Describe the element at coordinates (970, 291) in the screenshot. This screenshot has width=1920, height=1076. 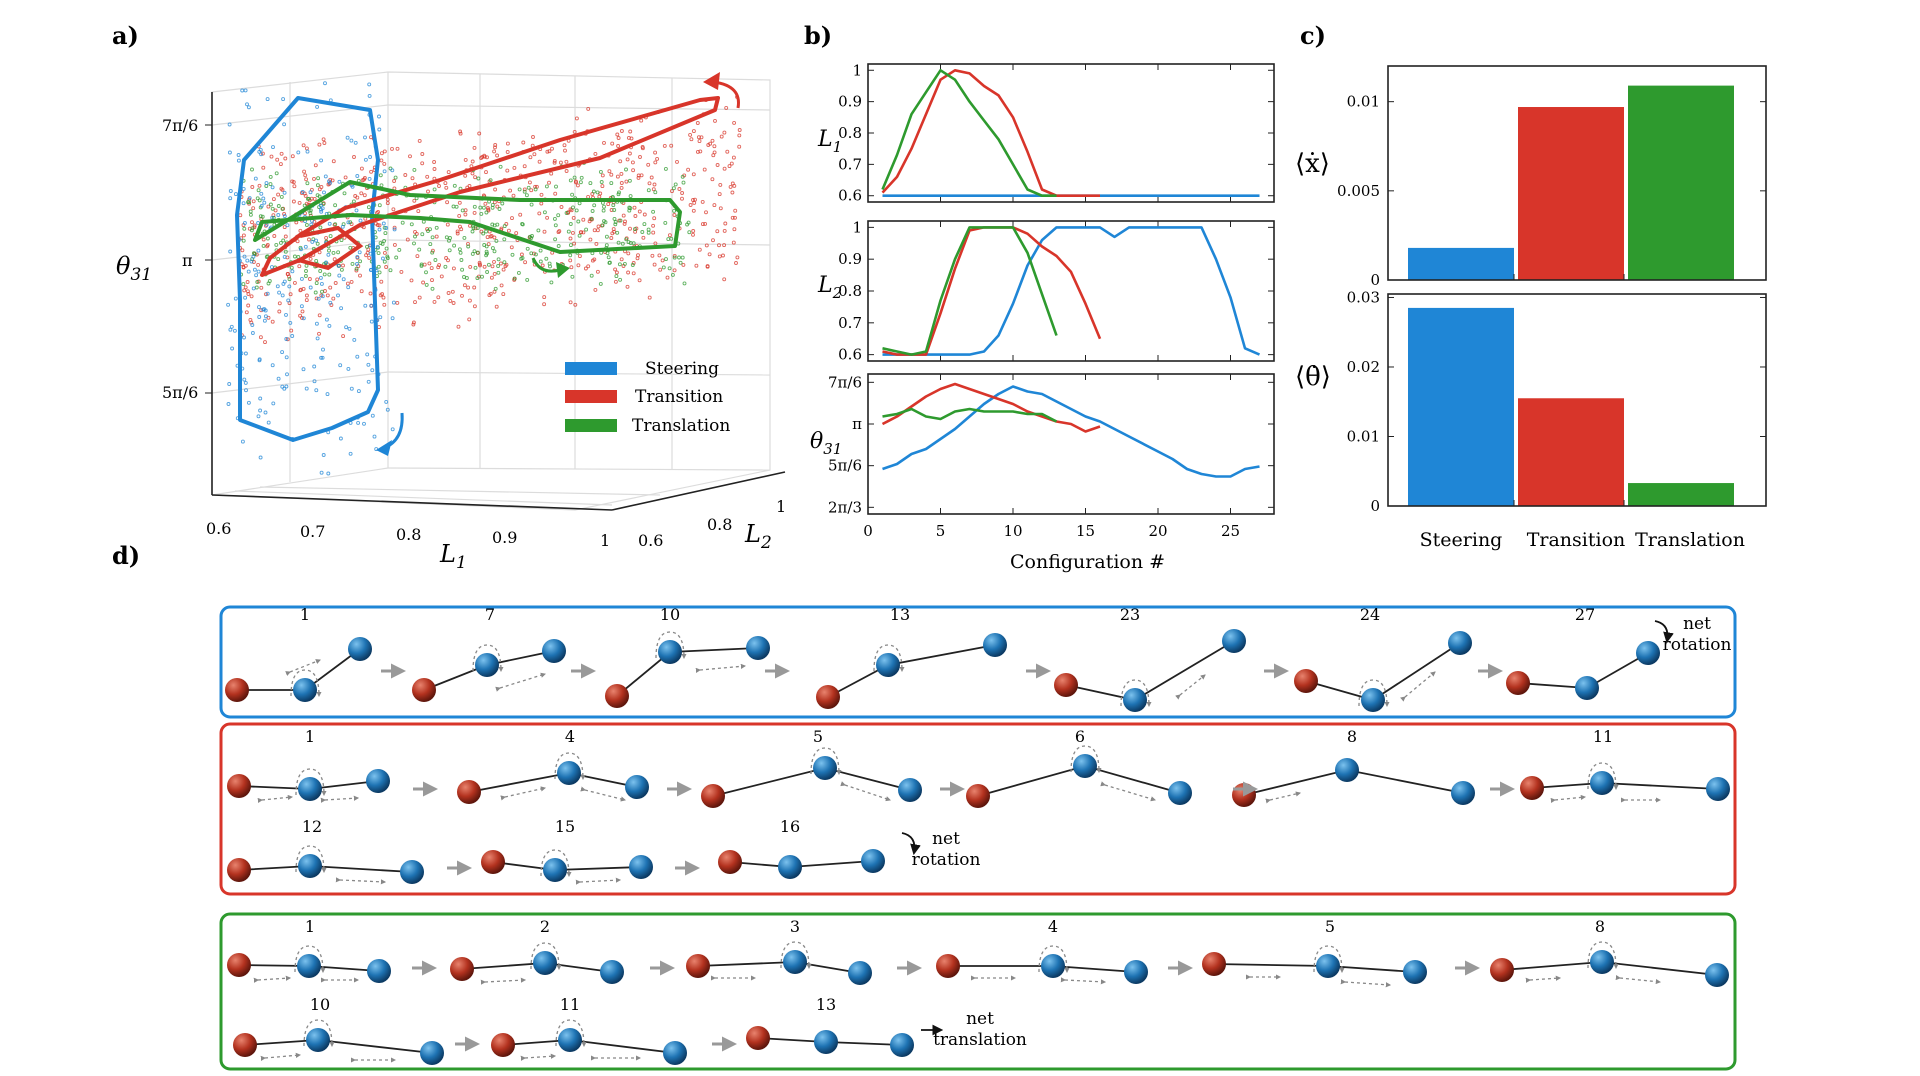
I see `series-line-translation` at that location.